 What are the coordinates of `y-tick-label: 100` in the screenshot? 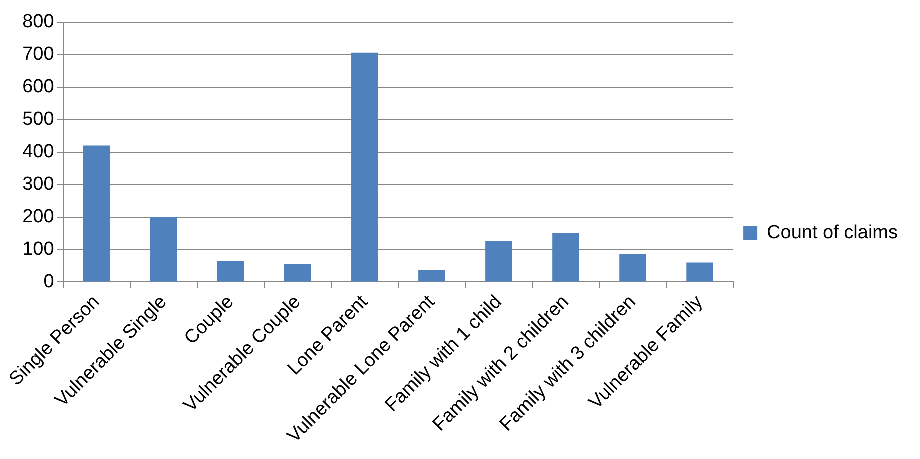 It's located at (38, 249).